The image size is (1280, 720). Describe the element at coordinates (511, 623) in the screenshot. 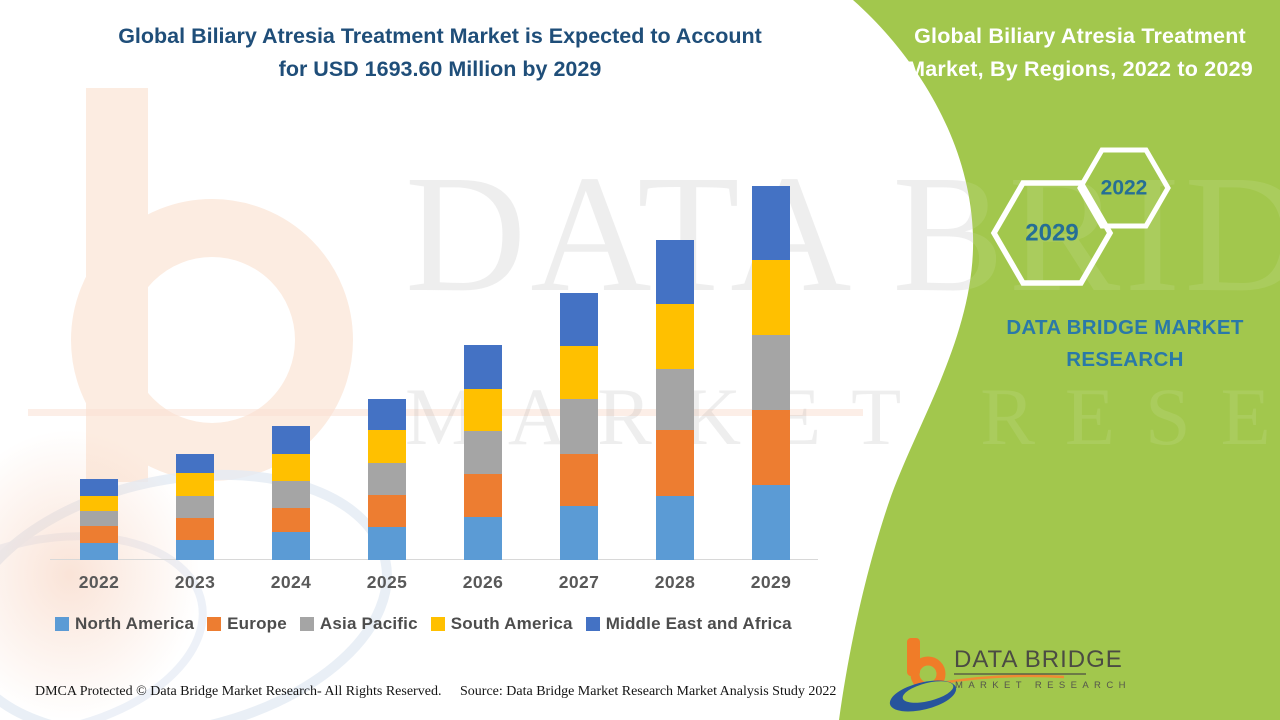

I see `legend-label: South America` at that location.